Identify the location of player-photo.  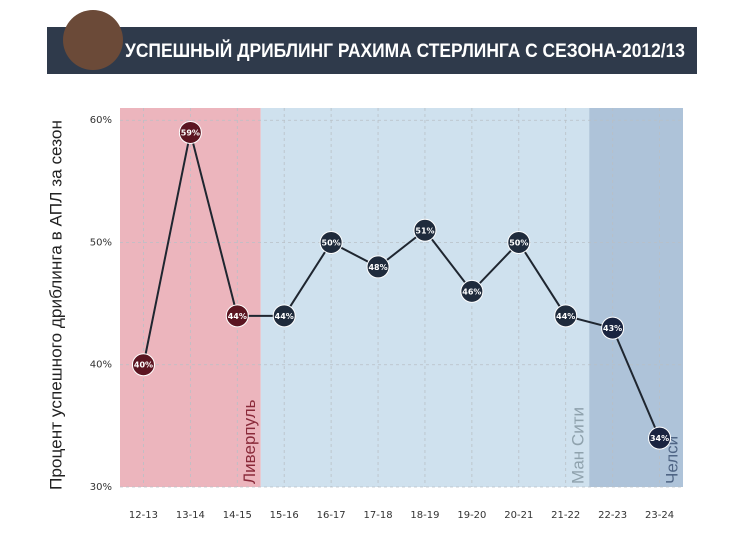
(93, 40).